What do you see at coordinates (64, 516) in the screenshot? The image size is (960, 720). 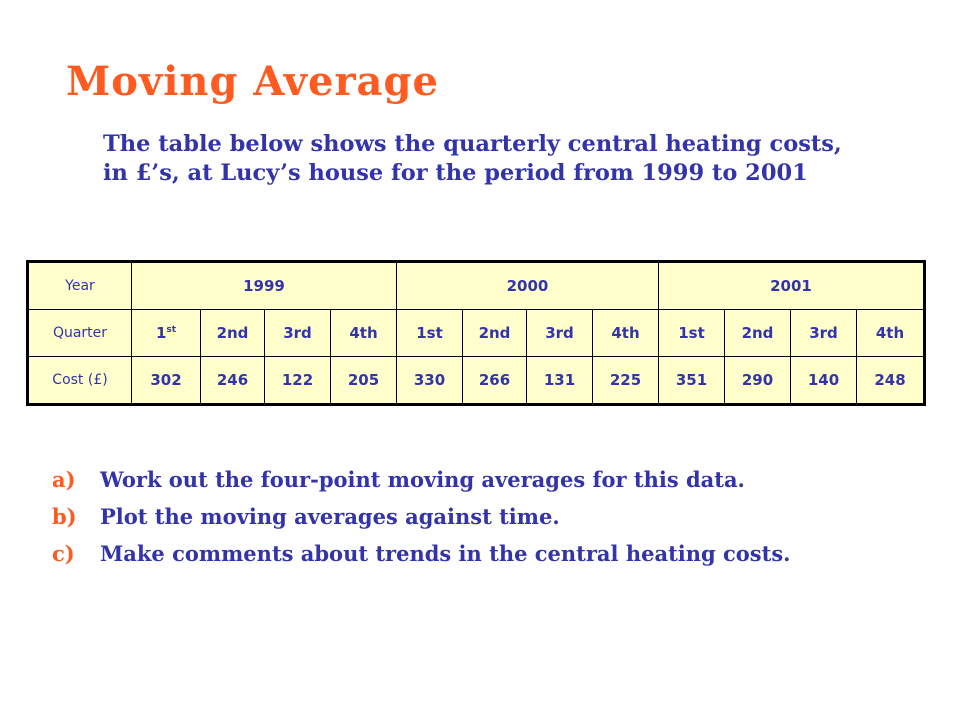 I see `question-letter: b)` at bounding box center [64, 516].